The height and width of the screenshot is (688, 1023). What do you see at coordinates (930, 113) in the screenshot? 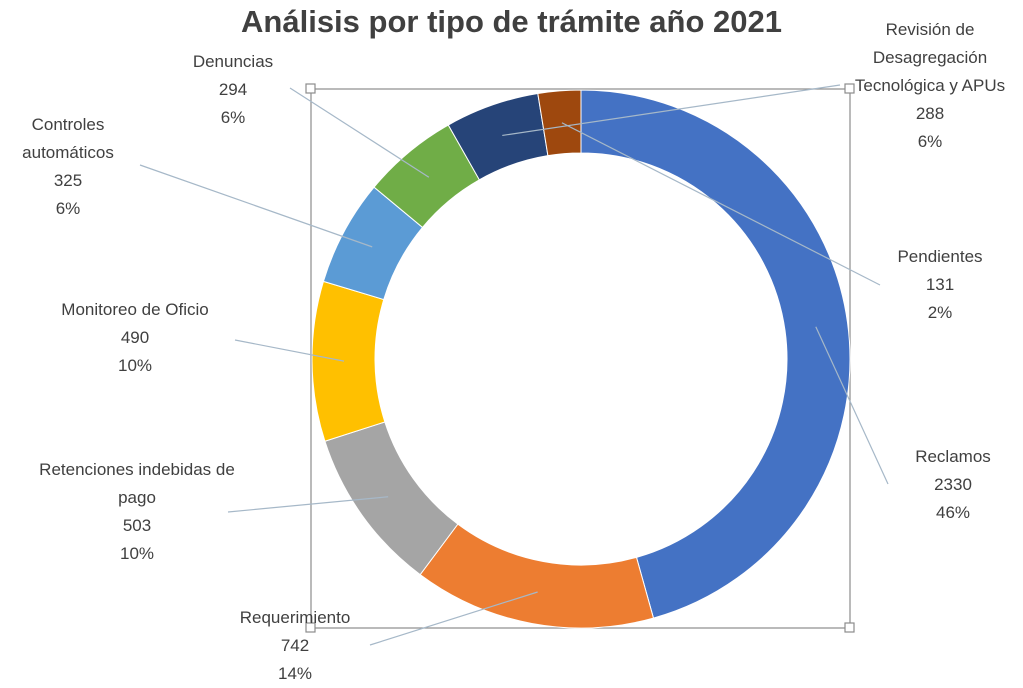
I see `value-label: 288` at bounding box center [930, 113].